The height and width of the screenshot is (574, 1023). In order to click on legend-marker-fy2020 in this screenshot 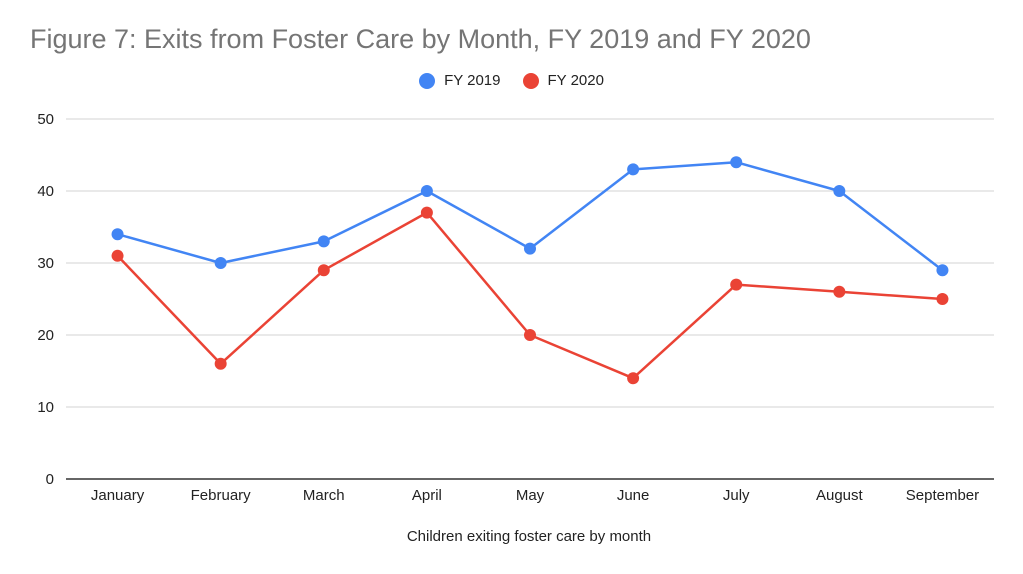, I will do `click(530, 80)`.